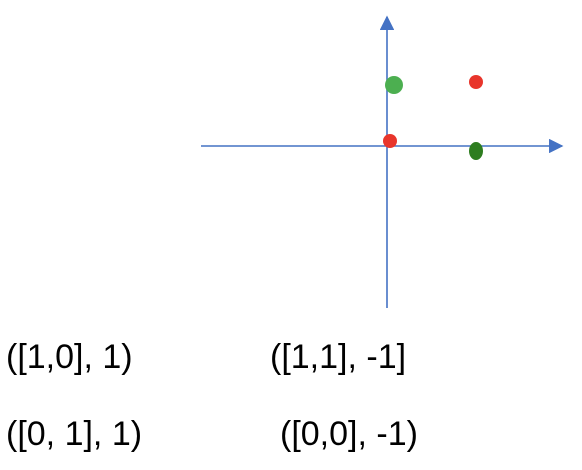 This screenshot has height=470, width=582. What do you see at coordinates (69, 357) in the screenshot?
I see `label-point-1-0: ([1,0], 1)` at bounding box center [69, 357].